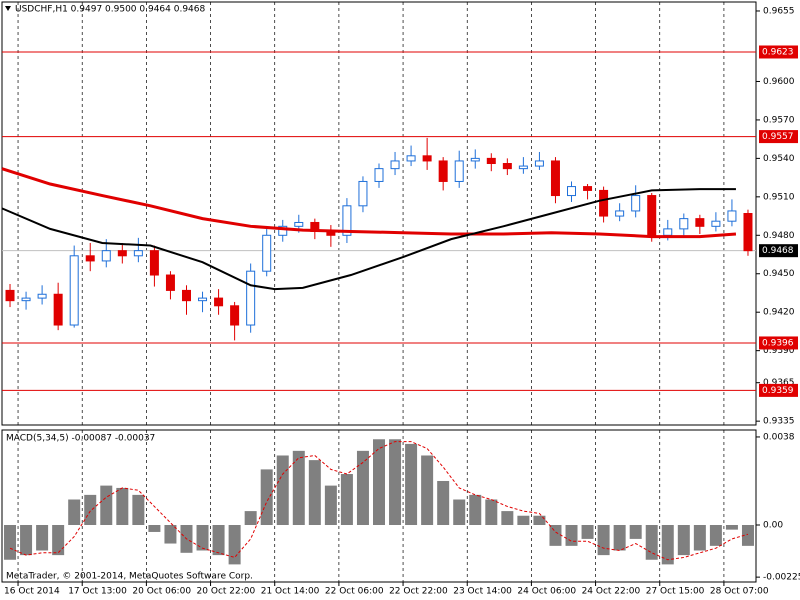 Image resolution: width=800 pixels, height=600 pixels. Describe the element at coordinates (778, 251) in the screenshot. I see `current-price-box` at that location.